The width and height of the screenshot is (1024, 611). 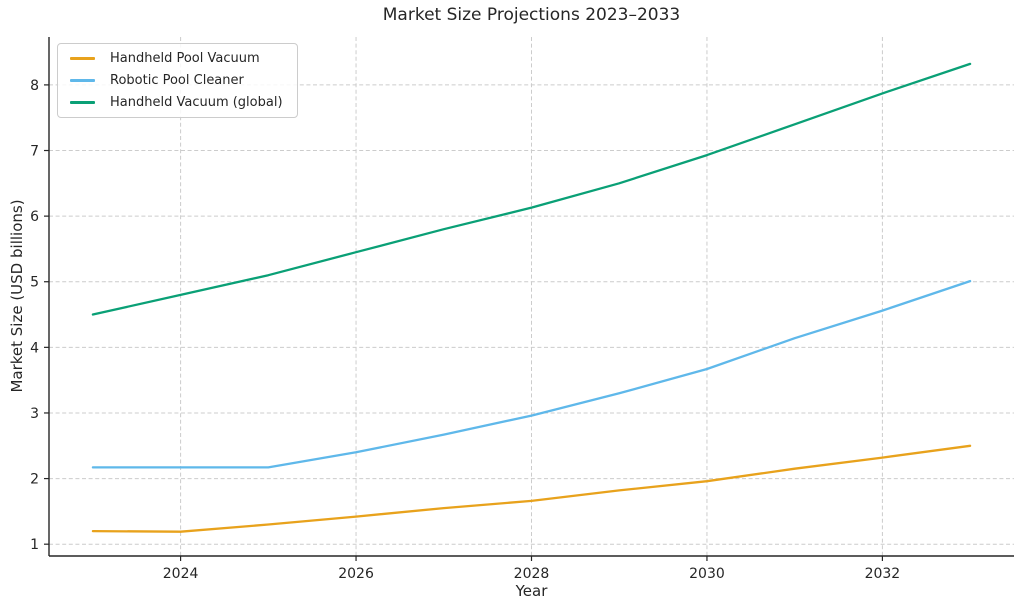 I want to click on legend-label: Handheld Pool Vacuum, so click(x=185, y=59).